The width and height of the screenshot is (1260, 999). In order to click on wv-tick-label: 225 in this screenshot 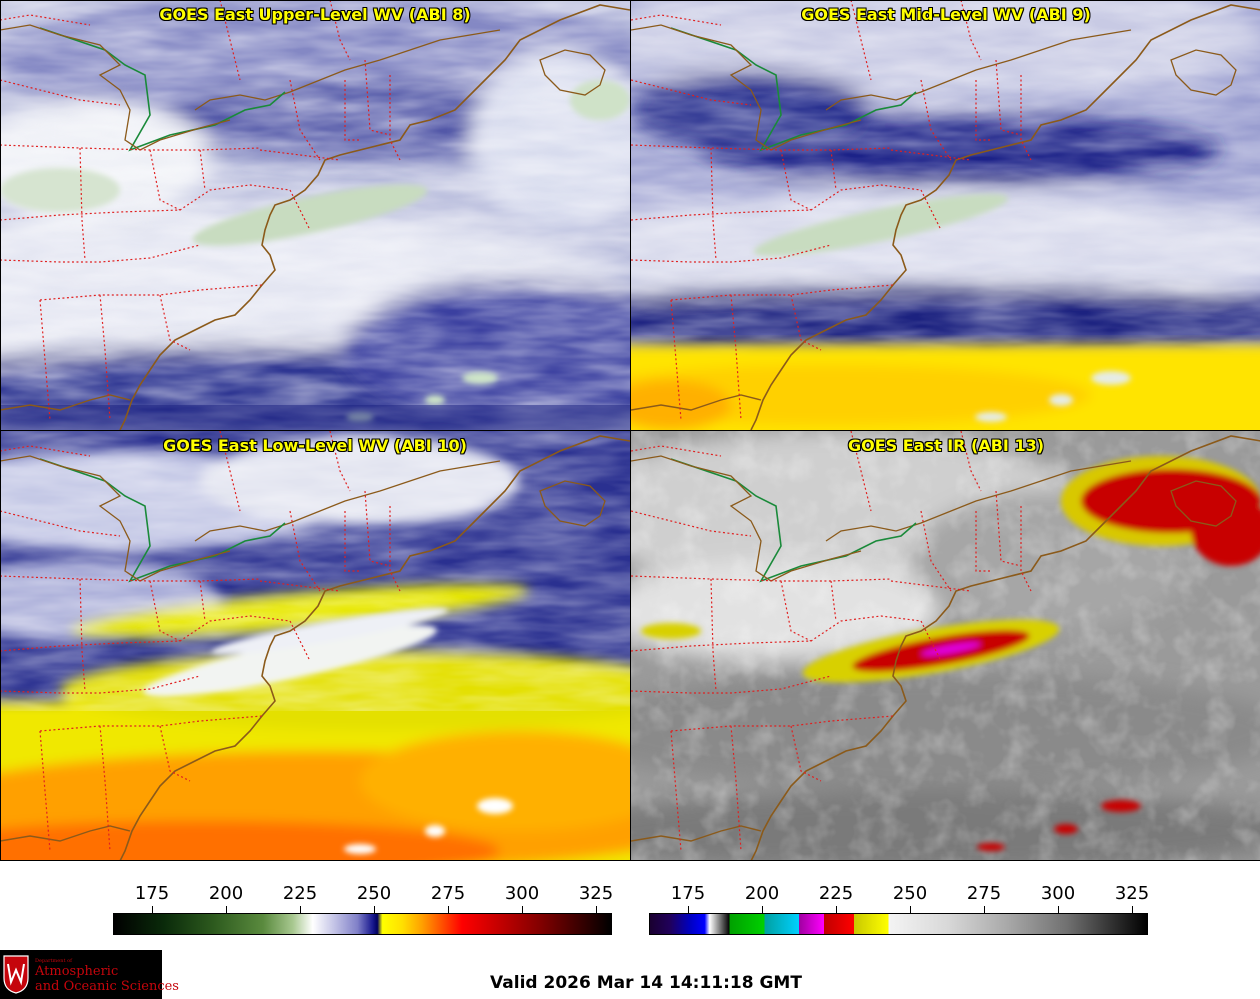, I will do `click(300, 893)`.